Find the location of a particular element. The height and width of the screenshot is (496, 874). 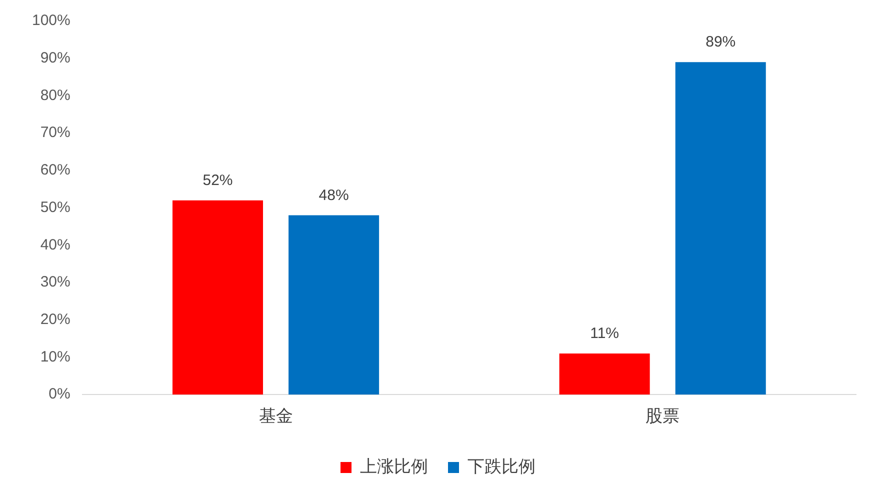

x-tick-label: 股票 is located at coordinates (663, 416).